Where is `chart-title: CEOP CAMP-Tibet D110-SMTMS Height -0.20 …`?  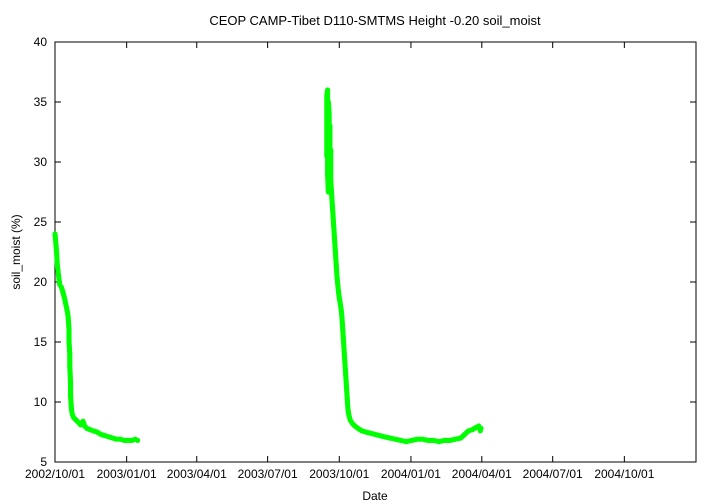
chart-title: CEOP CAMP-Tibet D110-SMTMS Height -0.20 … is located at coordinates (375, 20).